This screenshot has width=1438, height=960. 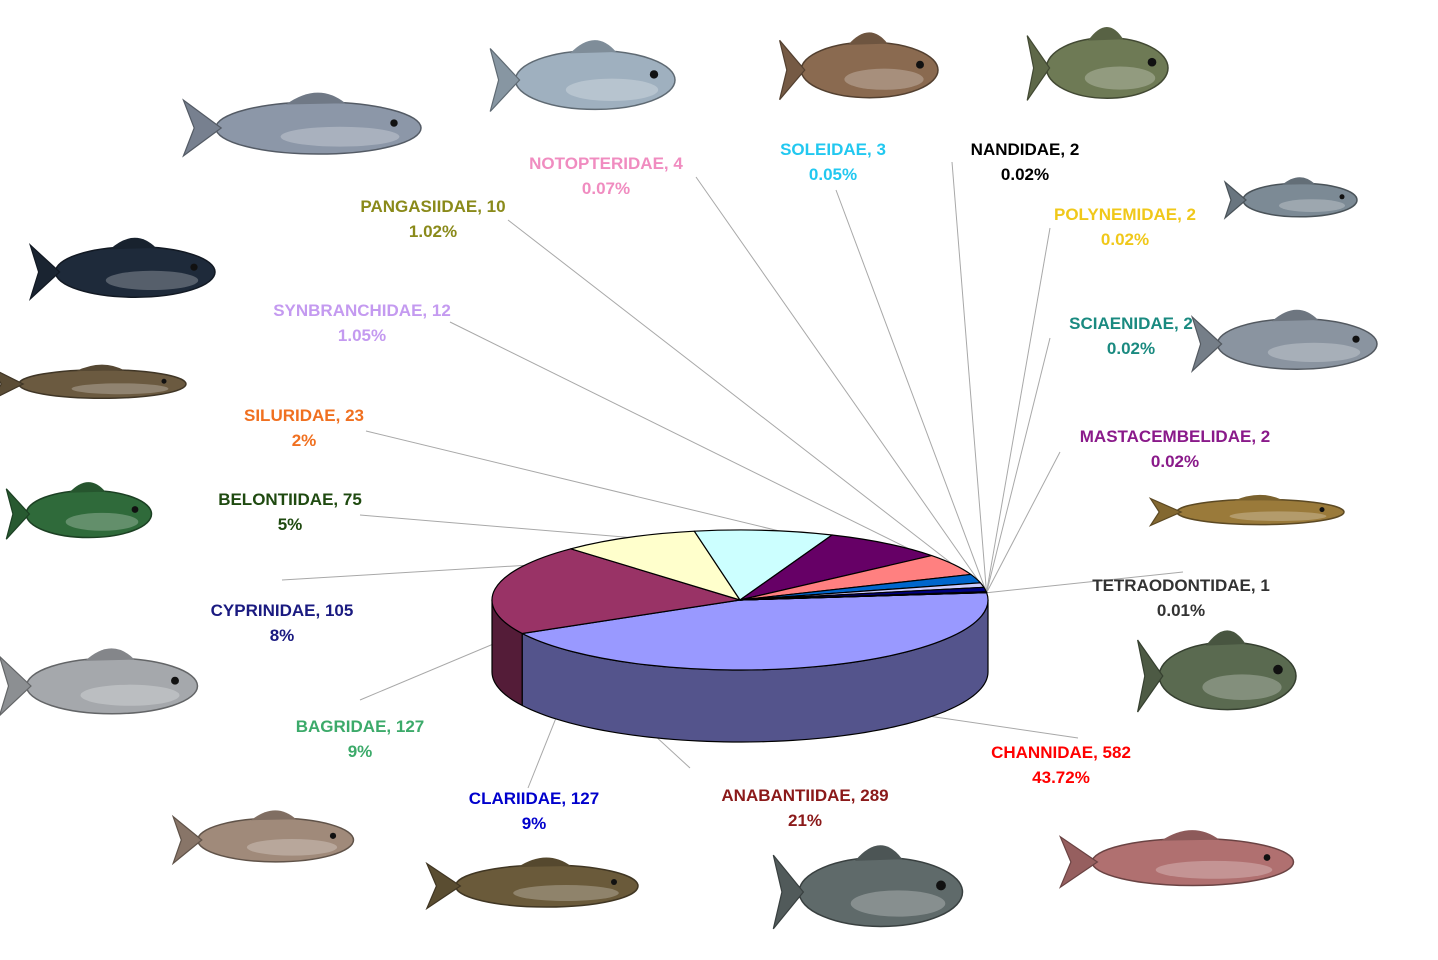 I want to click on slice-label: CYPRINIDAE, 105 8%, so click(x=282, y=623).